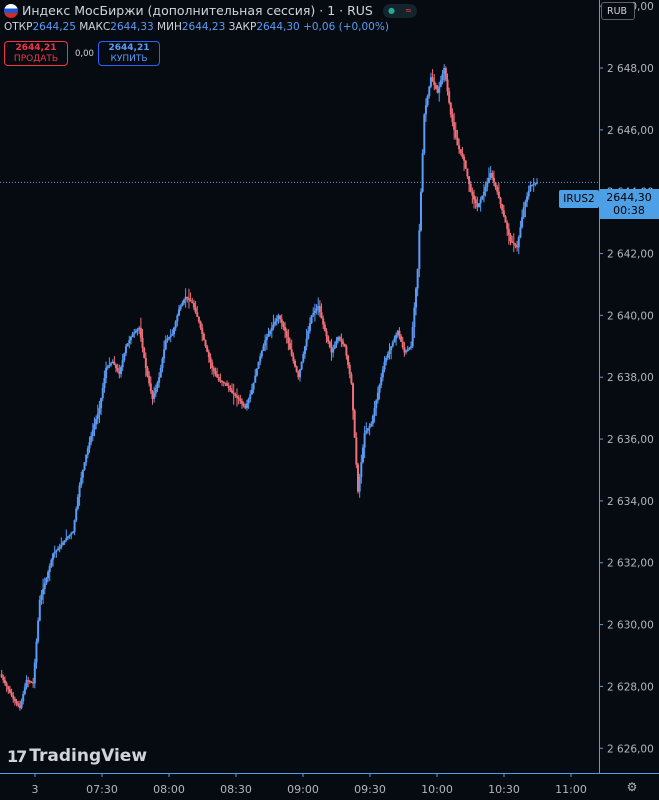 Image resolution: width=659 pixels, height=800 pixels. I want to click on currency-selector: RUB, so click(618, 11).